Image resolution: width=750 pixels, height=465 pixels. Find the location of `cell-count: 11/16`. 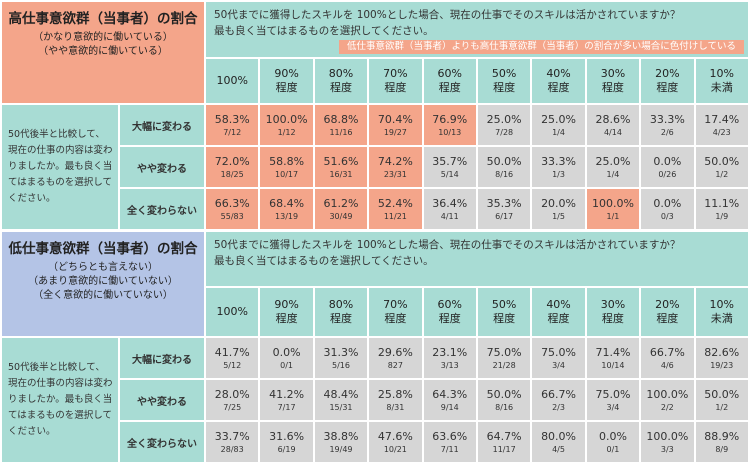

cell-count: 11/16 is located at coordinates (341, 132).